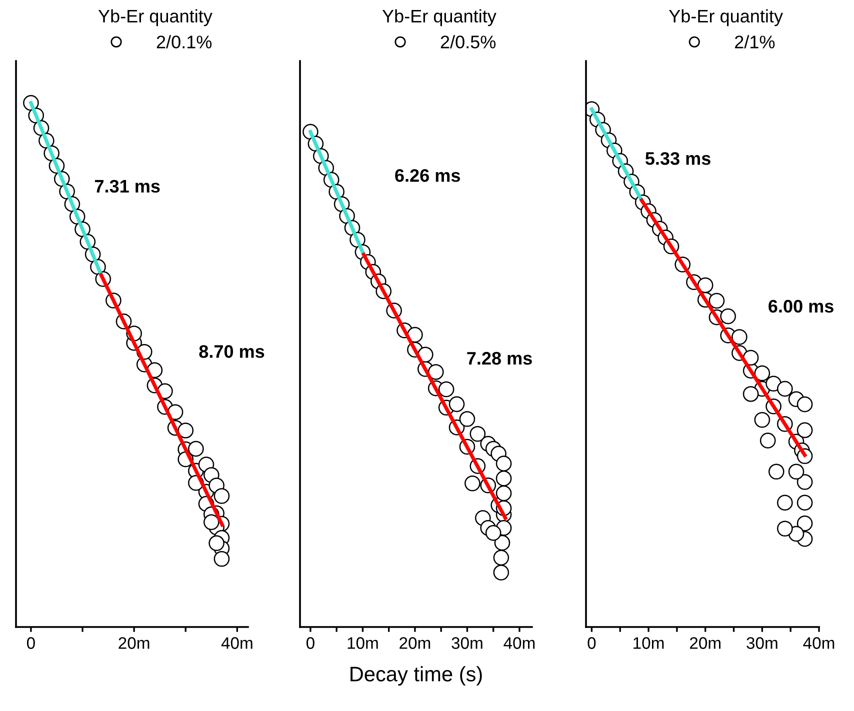 The width and height of the screenshot is (854, 711). I want to click on legend-label: 2/0.1%, so click(184, 41).